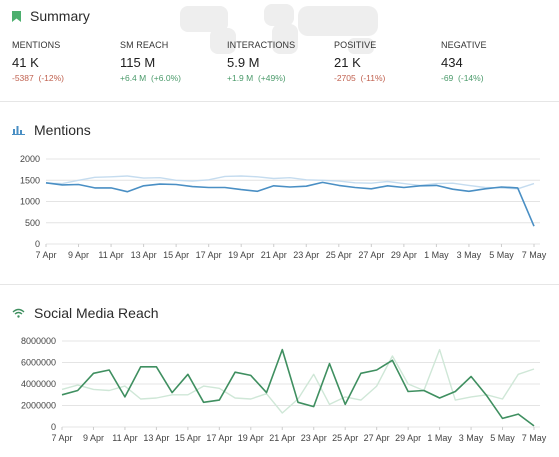  I want to click on metric-value: 5.9 M, so click(243, 62).